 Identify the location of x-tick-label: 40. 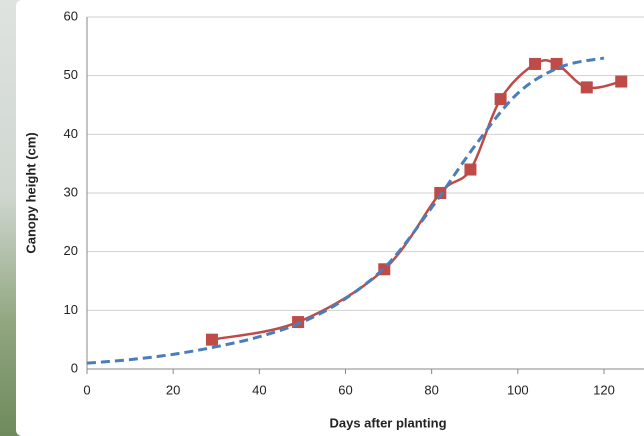
(259, 389).